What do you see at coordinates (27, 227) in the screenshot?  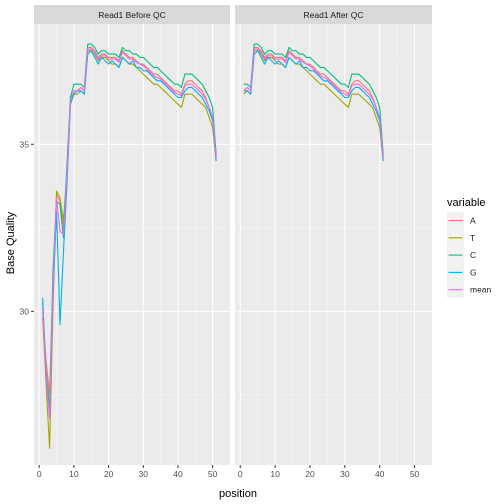 I see `y-axis: 30 35` at bounding box center [27, 227].